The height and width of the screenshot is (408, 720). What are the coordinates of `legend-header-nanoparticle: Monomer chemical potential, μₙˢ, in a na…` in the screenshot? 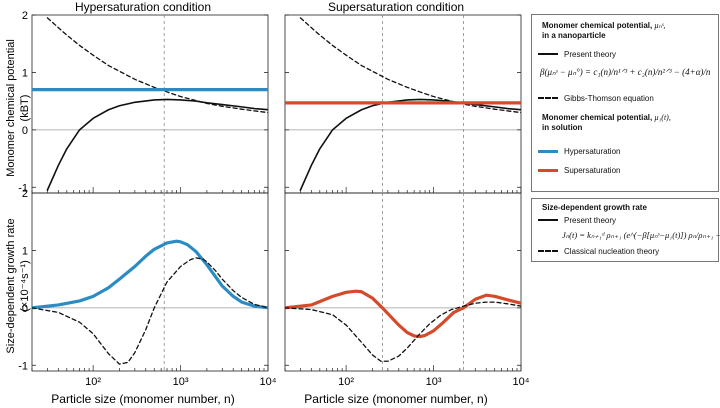 It's located at (603, 31).